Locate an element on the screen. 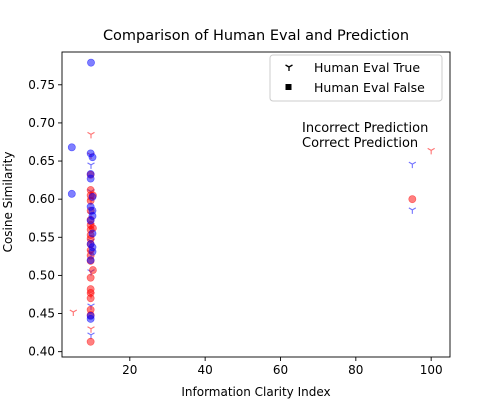  legend-marker-human-eval-true is located at coordinates (289, 67).